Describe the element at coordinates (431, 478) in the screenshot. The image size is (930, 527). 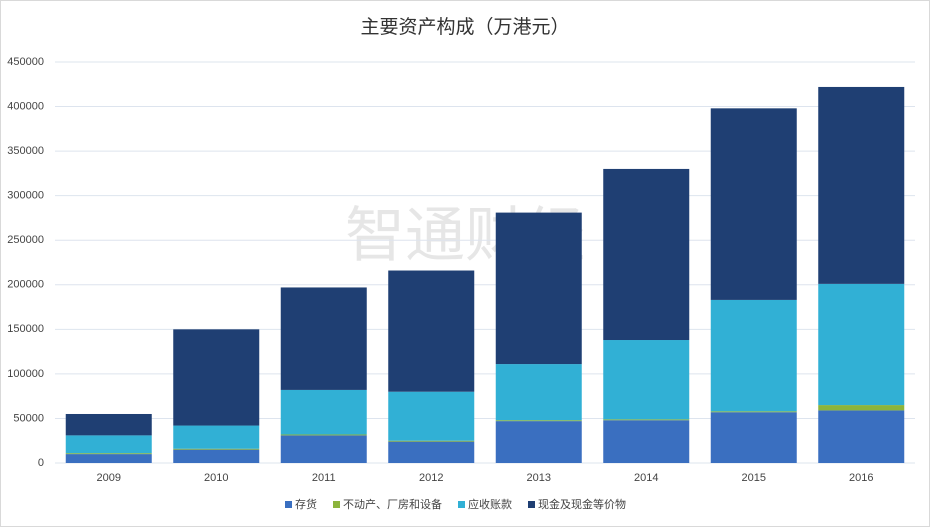
I see `x-tick-label: 2012` at that location.